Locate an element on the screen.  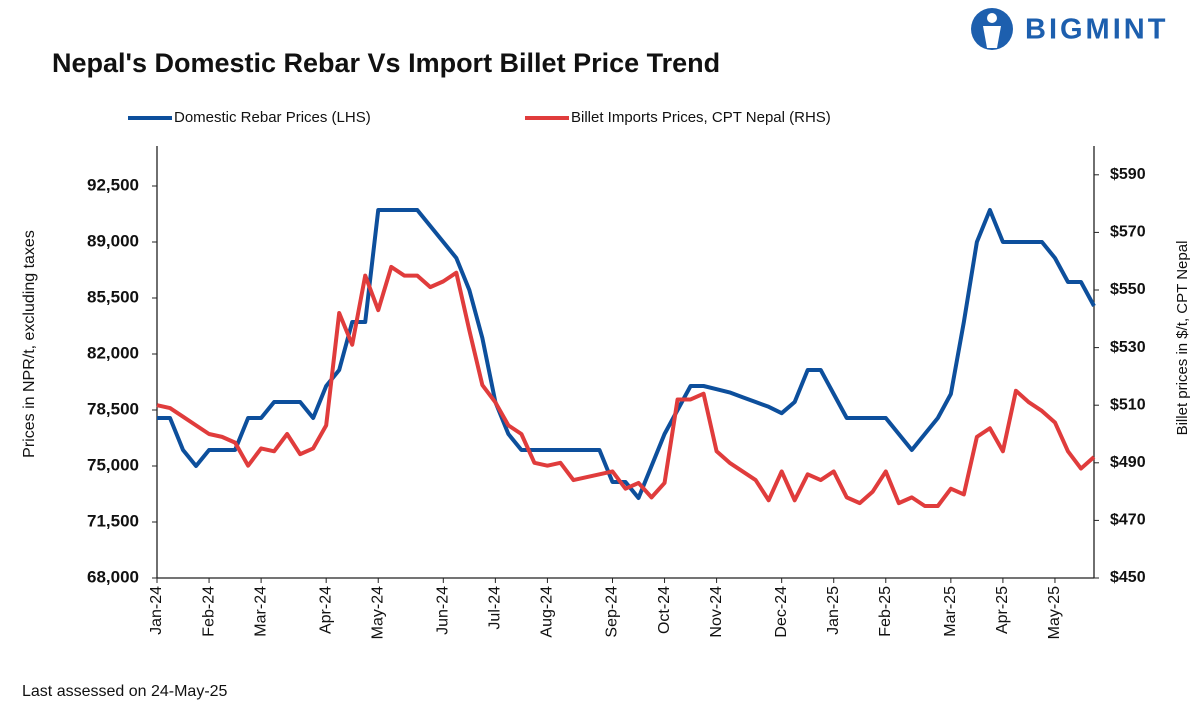
x-tick-label: Apr-25 is located at coordinates (1002, 610).